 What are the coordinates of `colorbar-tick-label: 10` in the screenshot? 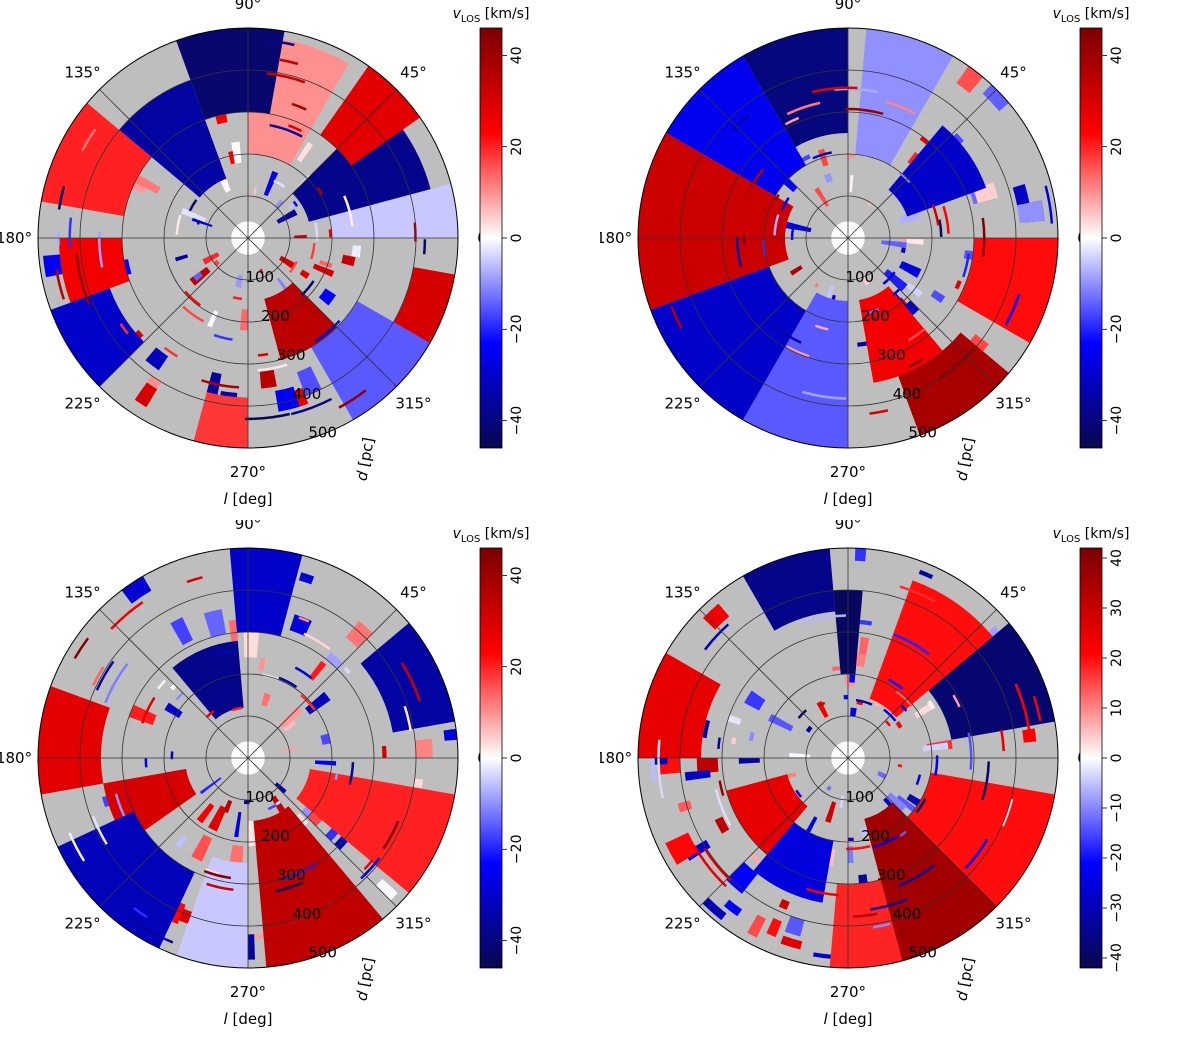 It's located at (1117, 708).